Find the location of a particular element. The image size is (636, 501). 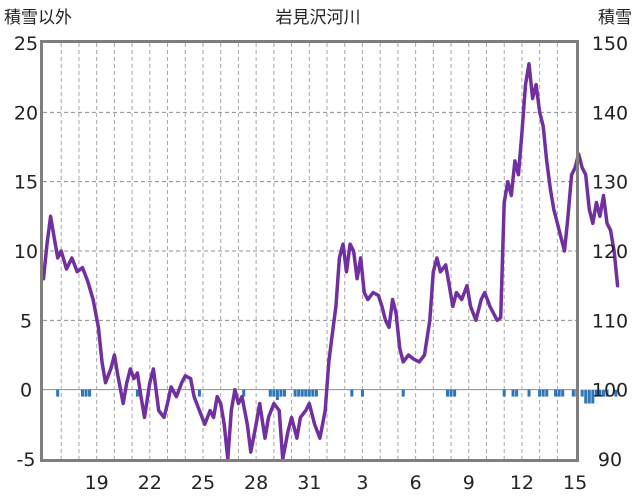

x-tick-label: 22 is located at coordinates (150, 483).